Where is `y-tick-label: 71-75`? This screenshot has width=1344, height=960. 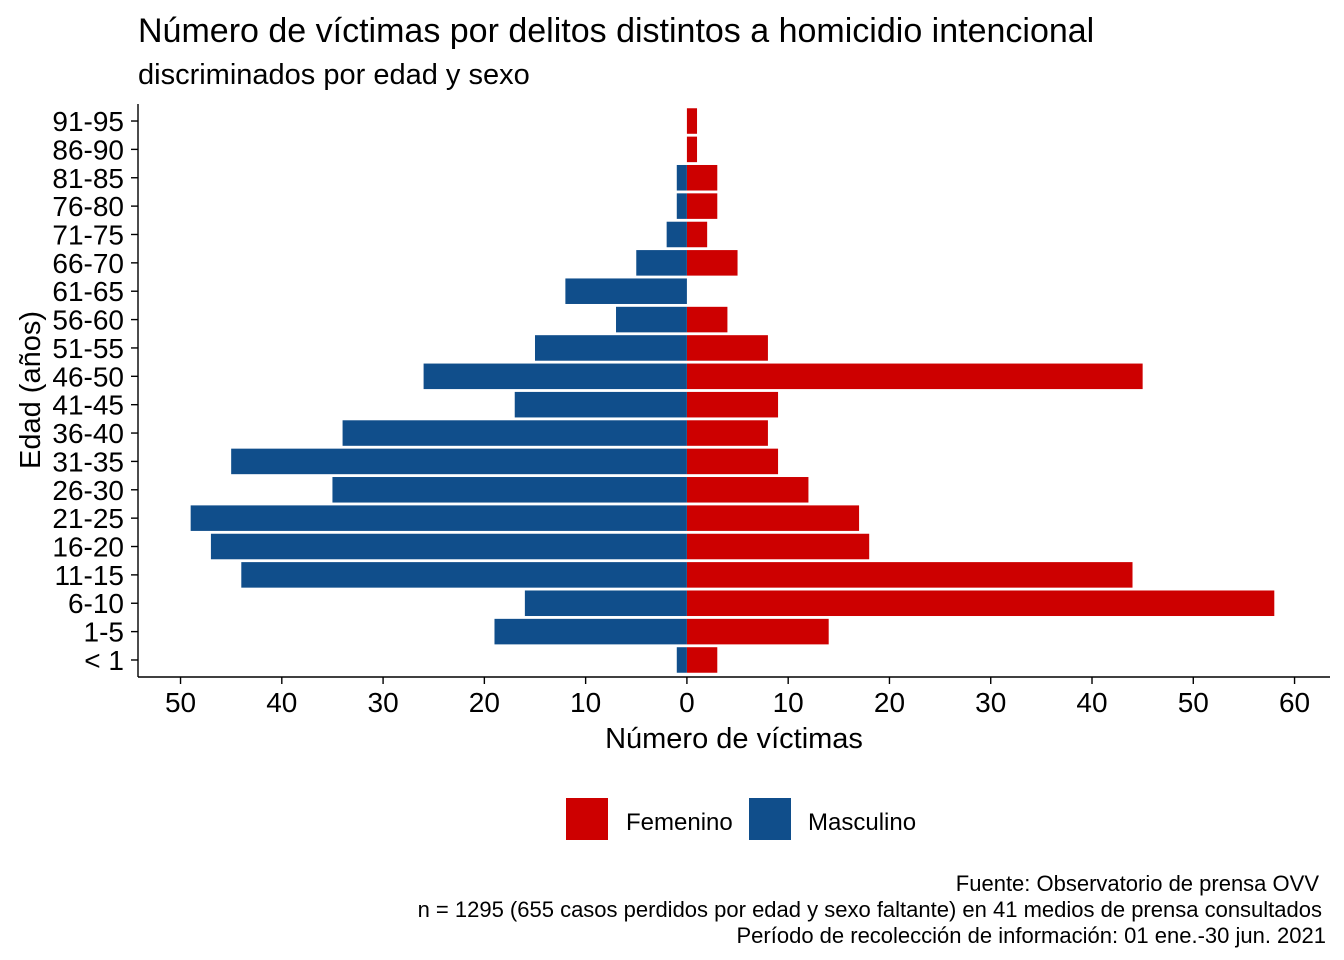 y-tick-label: 71-75 is located at coordinates (88, 234).